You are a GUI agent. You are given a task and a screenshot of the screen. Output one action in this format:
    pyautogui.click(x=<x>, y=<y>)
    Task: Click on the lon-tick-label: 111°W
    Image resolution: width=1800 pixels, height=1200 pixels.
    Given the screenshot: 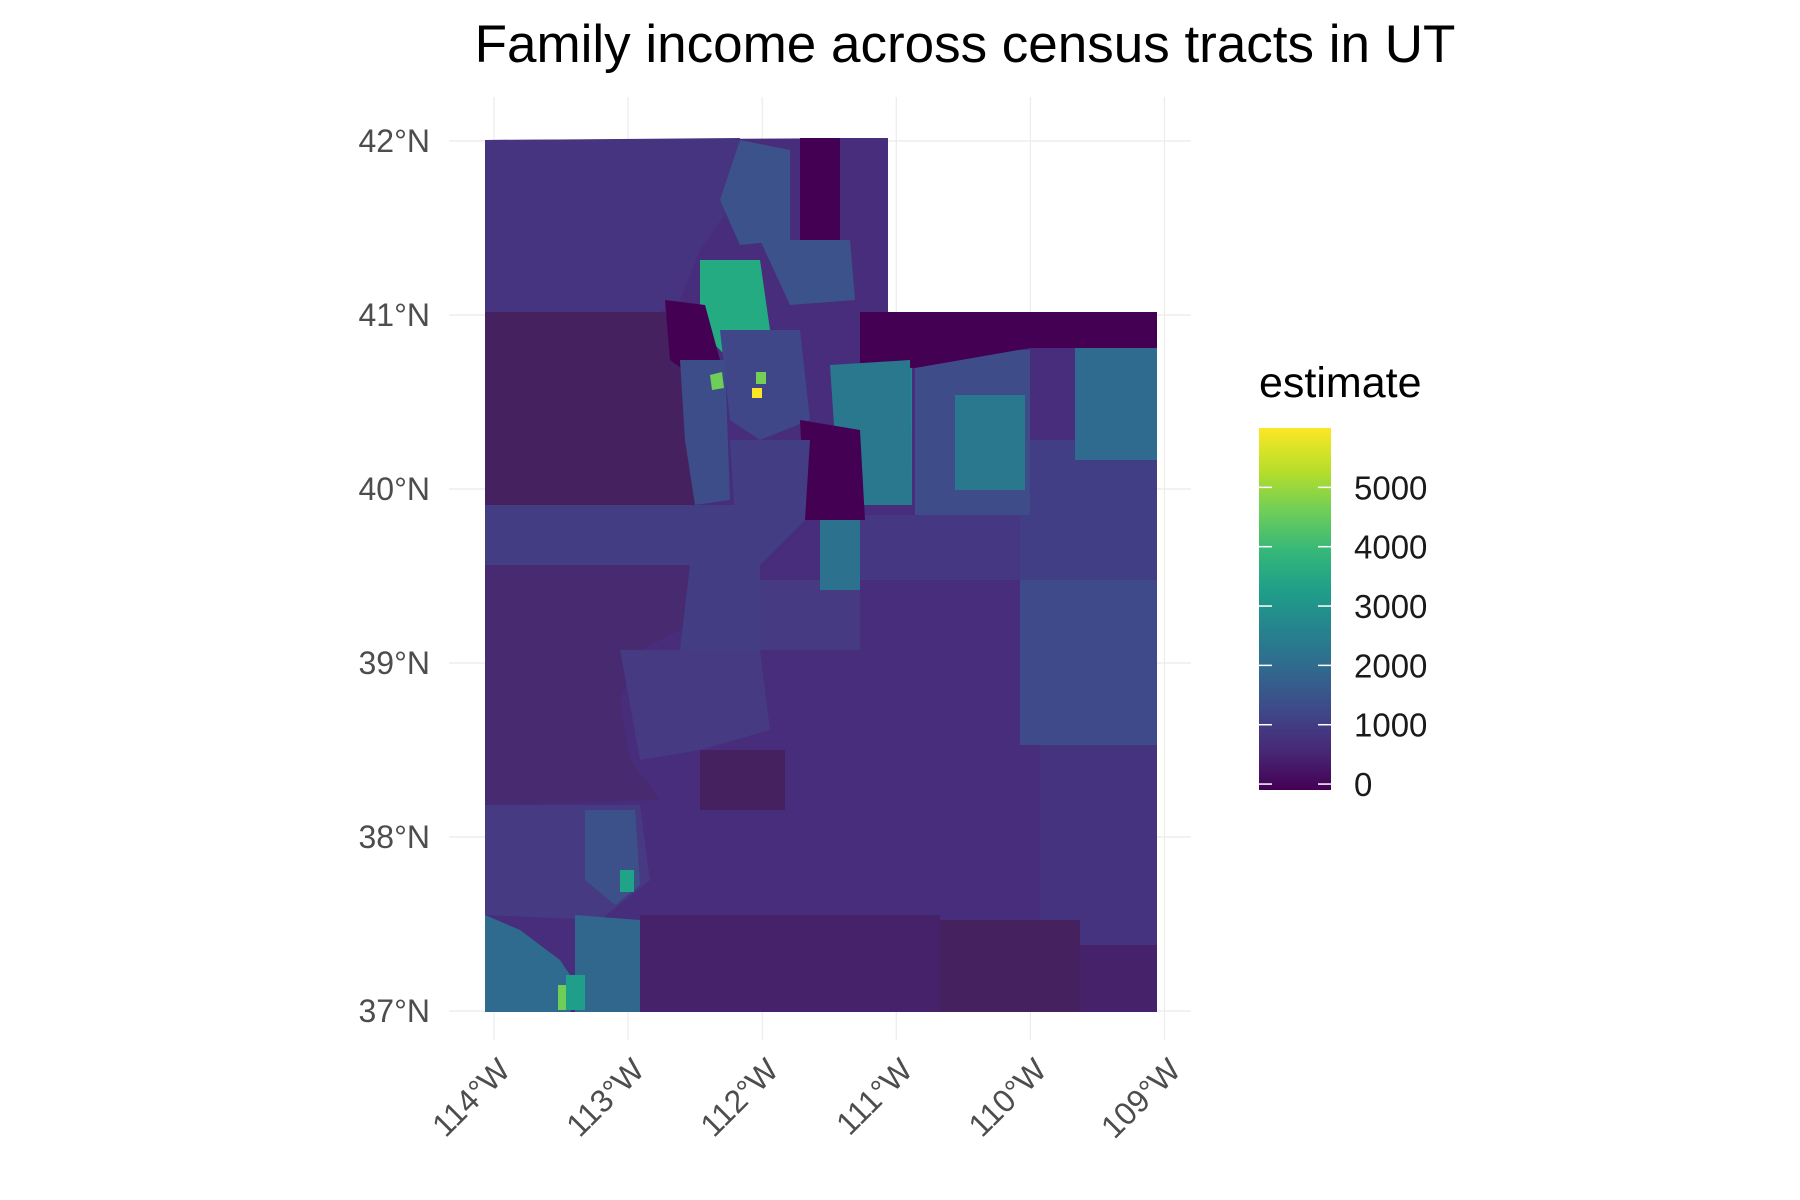 What is the action you would take?
    pyautogui.click(x=874, y=1096)
    